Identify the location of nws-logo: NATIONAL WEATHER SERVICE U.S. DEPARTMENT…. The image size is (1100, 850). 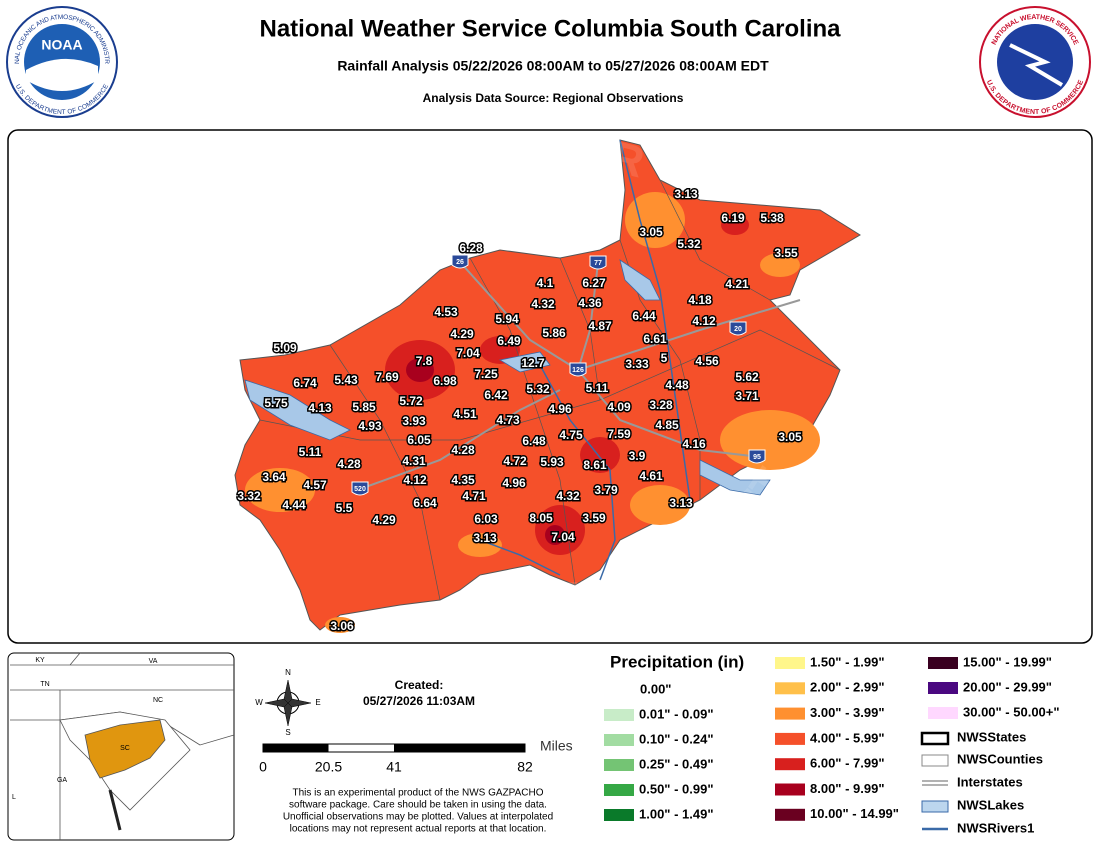
(1035, 62).